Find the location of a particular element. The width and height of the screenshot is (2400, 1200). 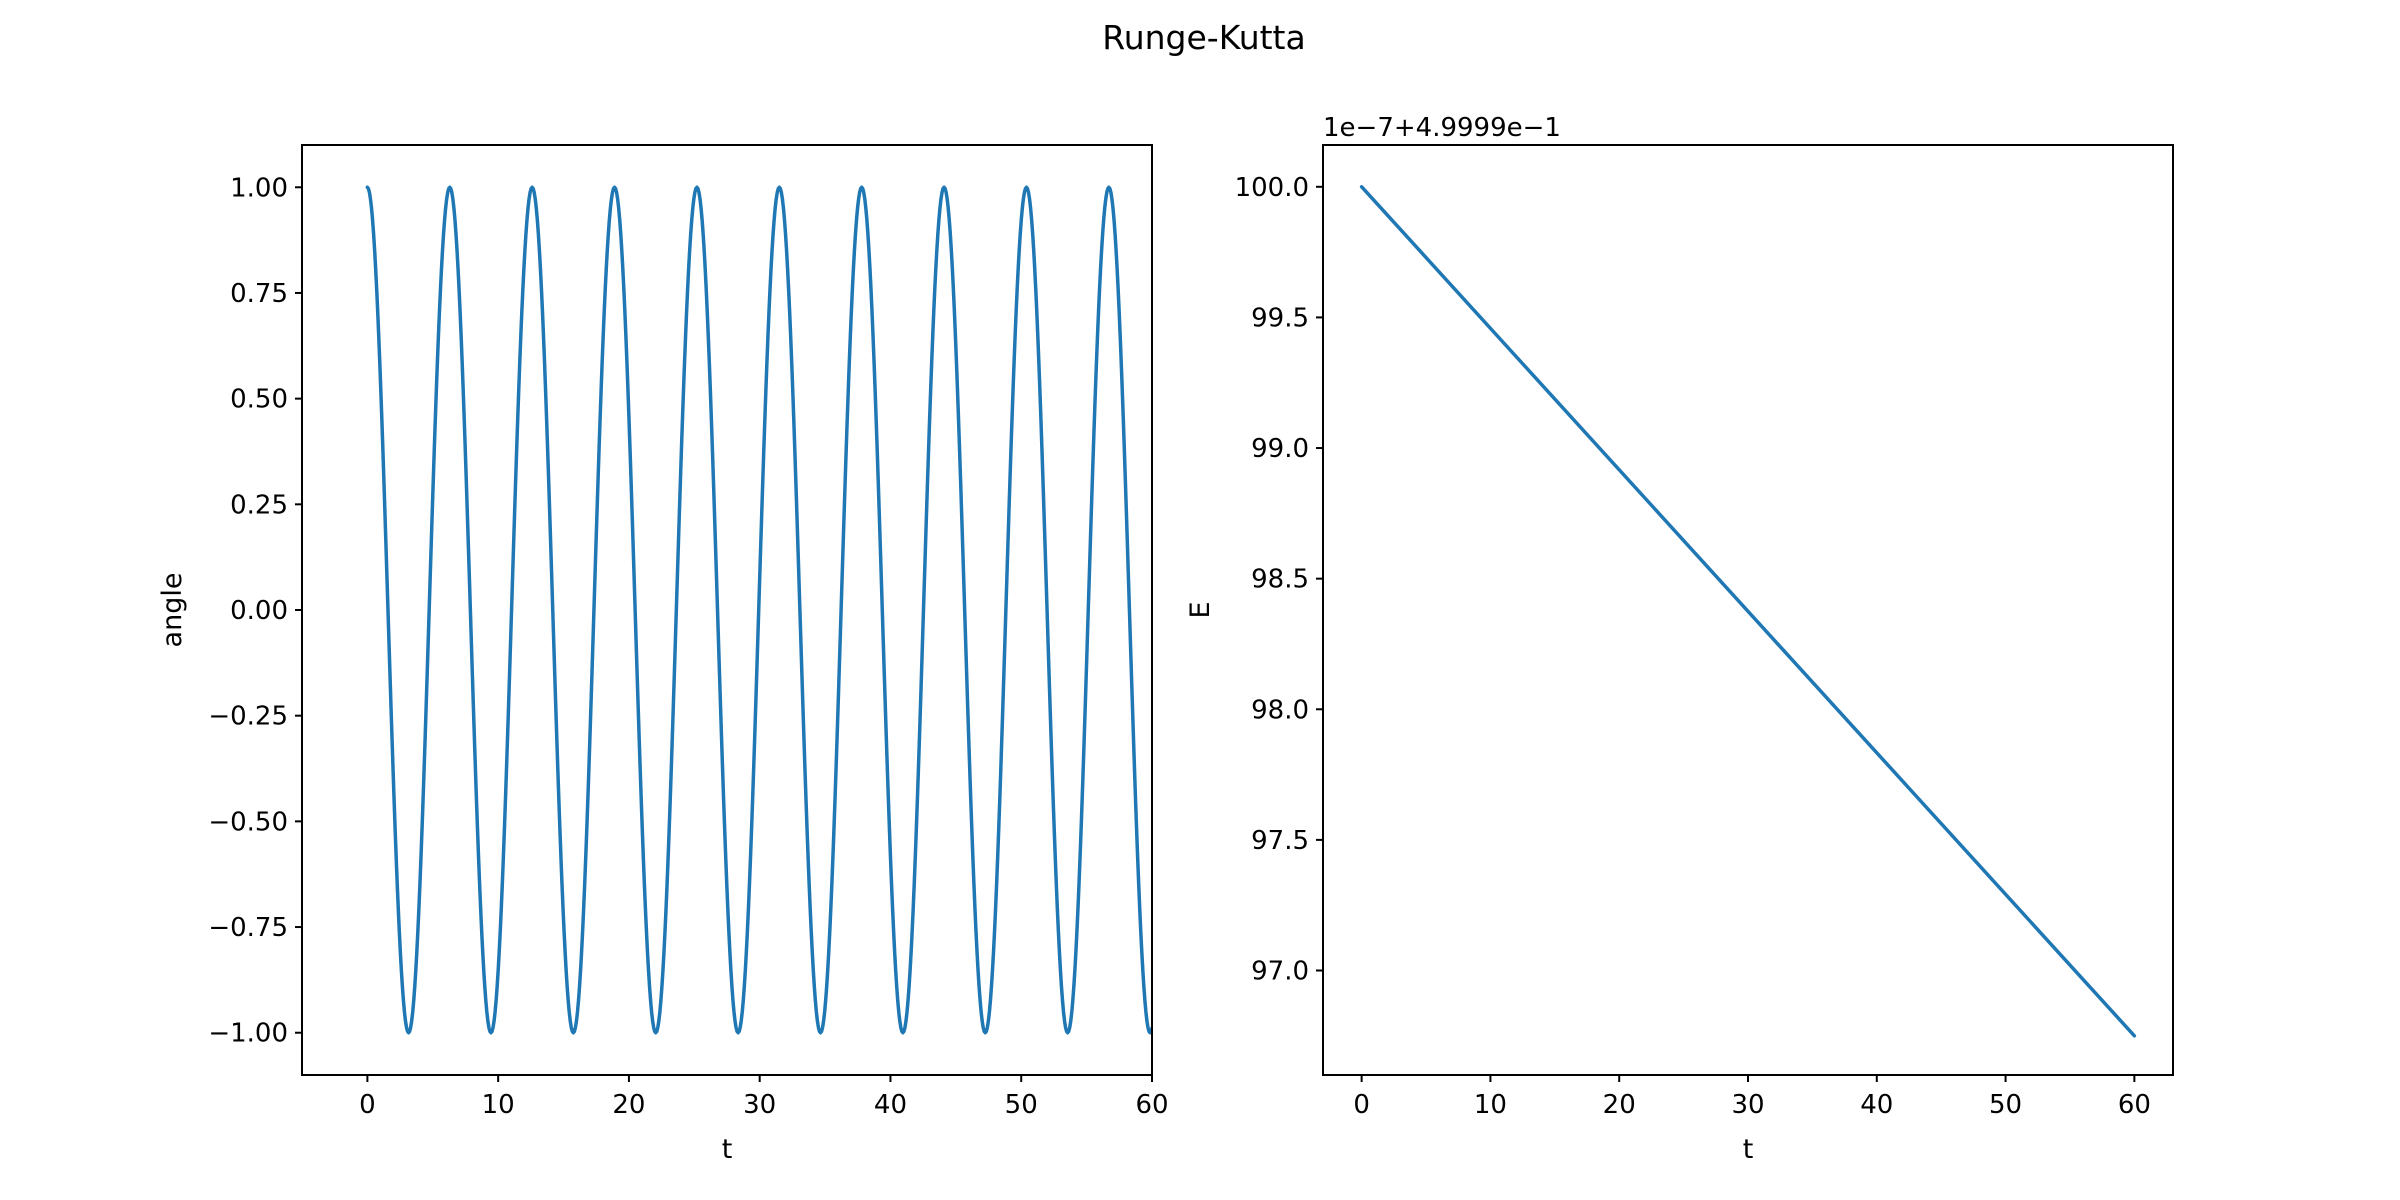

energy-y-offset-text: 1e−7+4.9999e−1 is located at coordinates (1442, 128).